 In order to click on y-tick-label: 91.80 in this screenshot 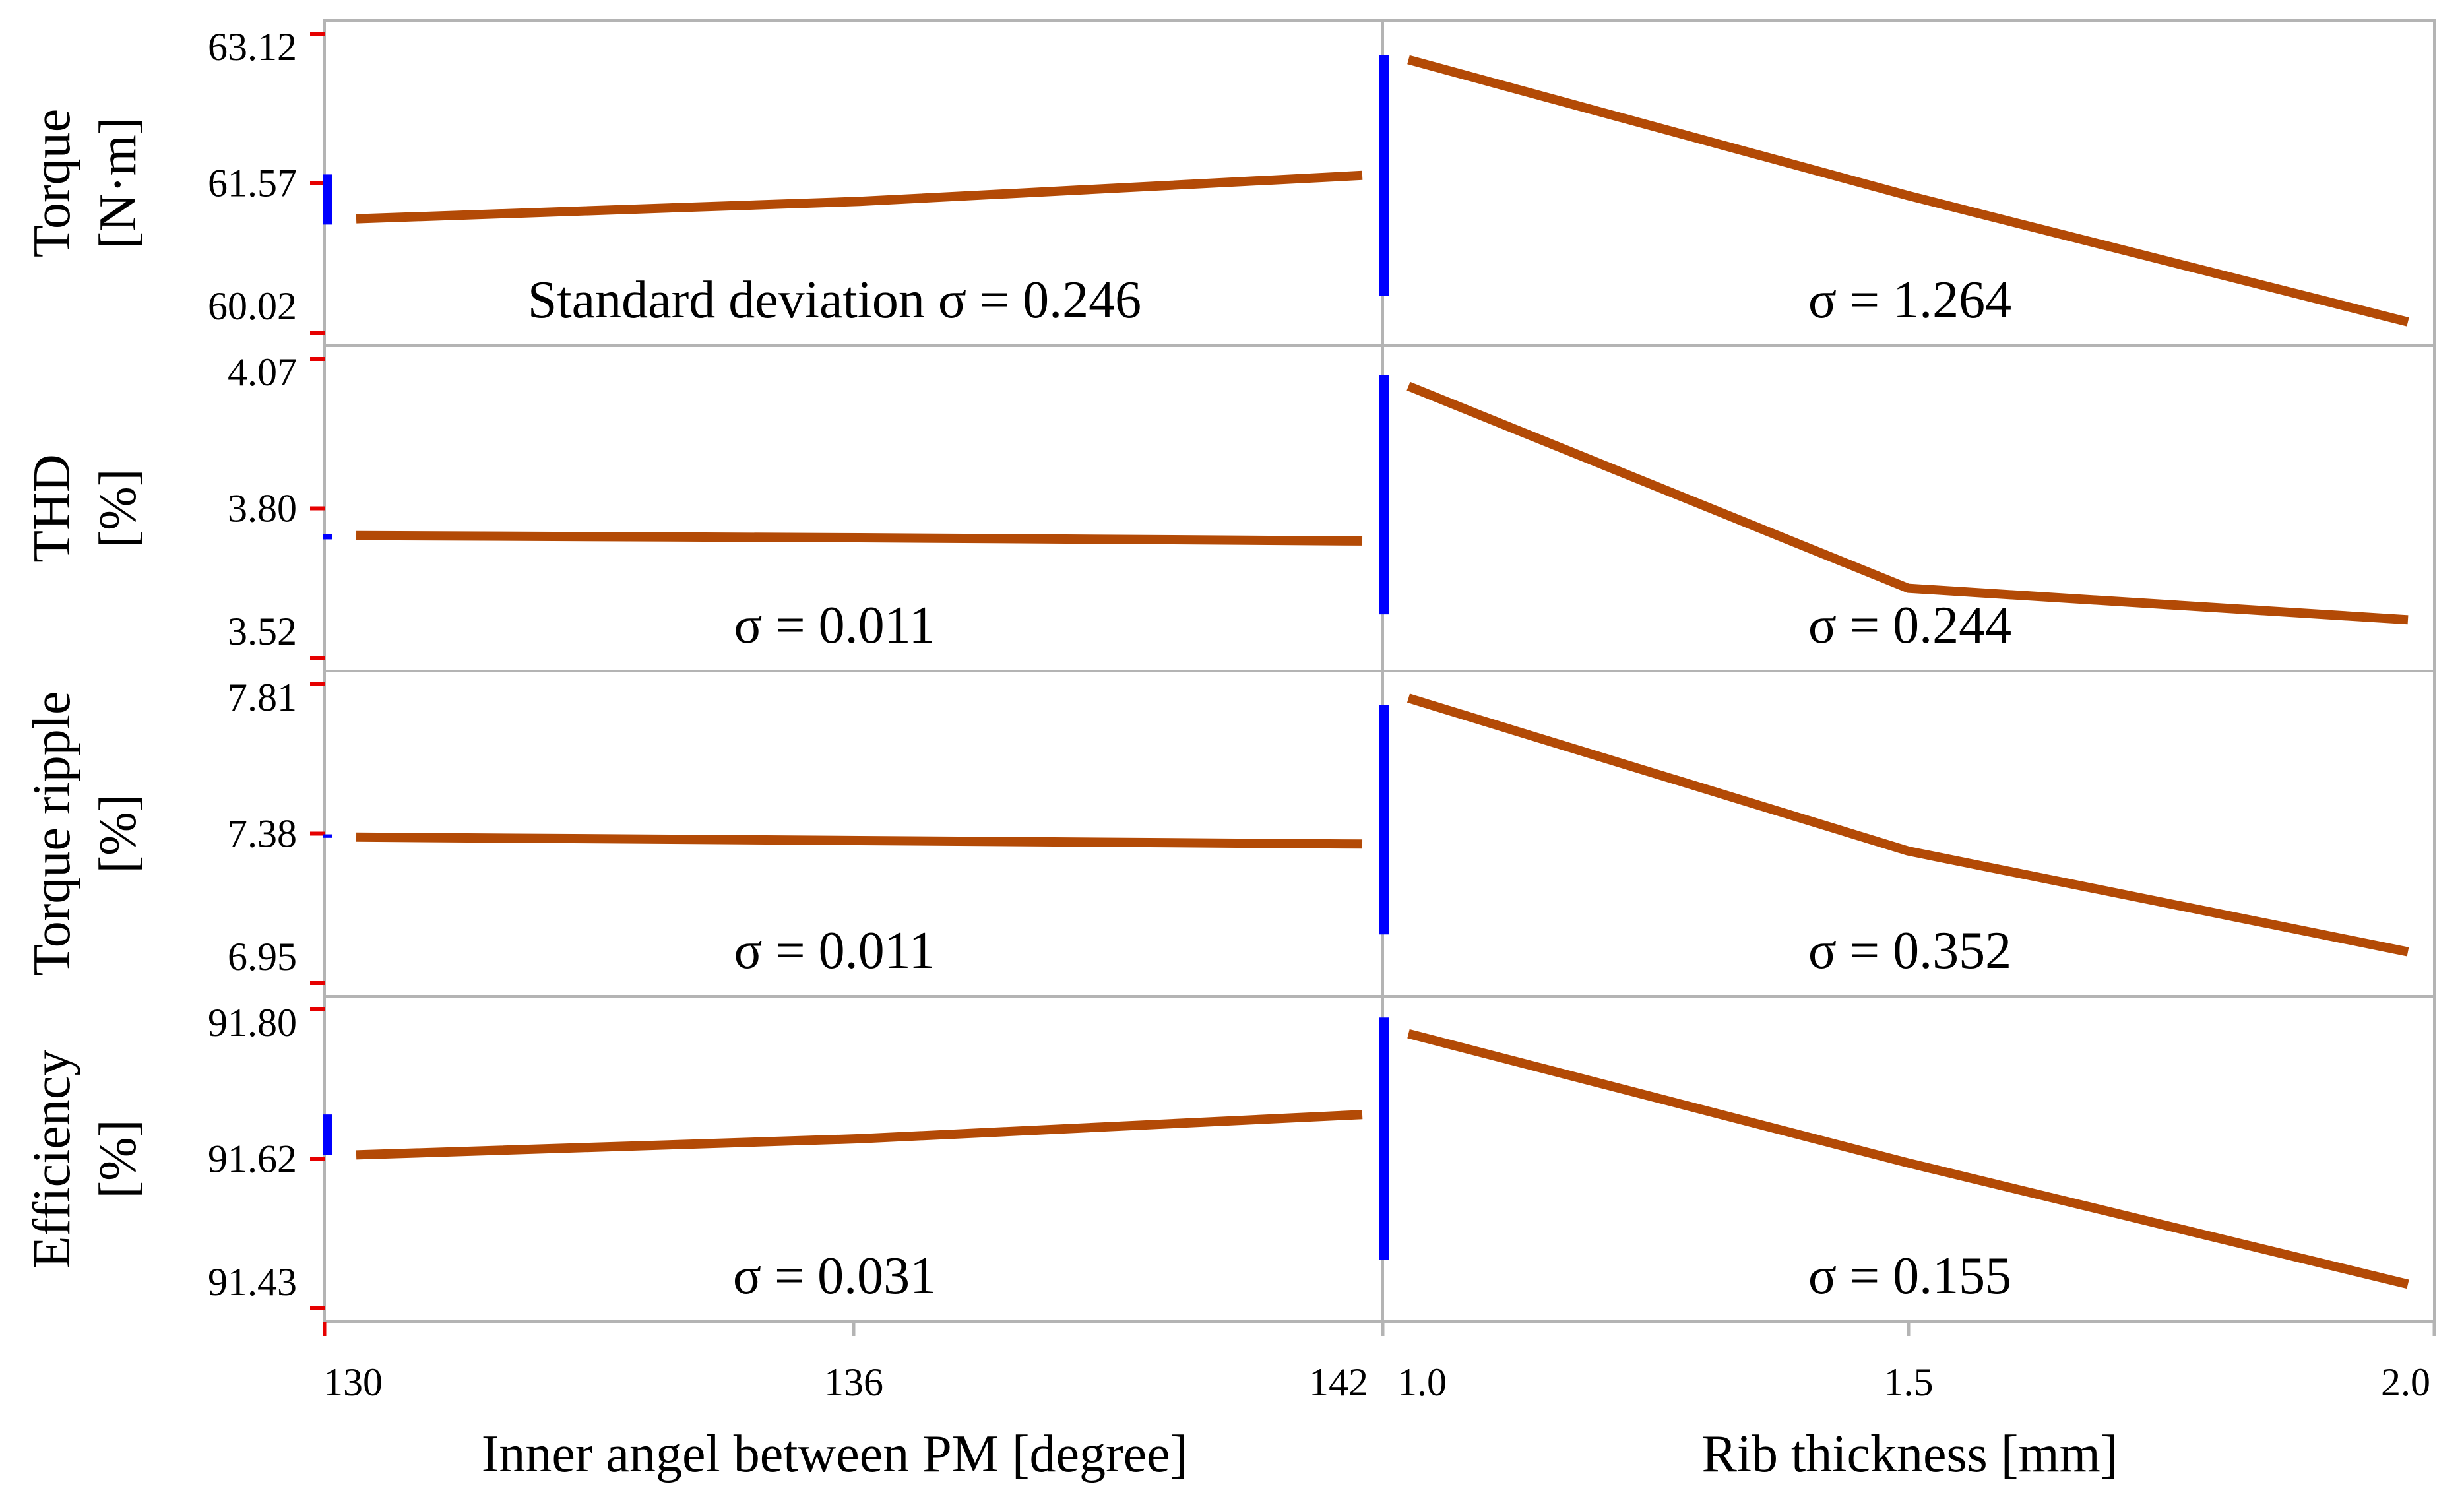, I will do `click(252, 1023)`.